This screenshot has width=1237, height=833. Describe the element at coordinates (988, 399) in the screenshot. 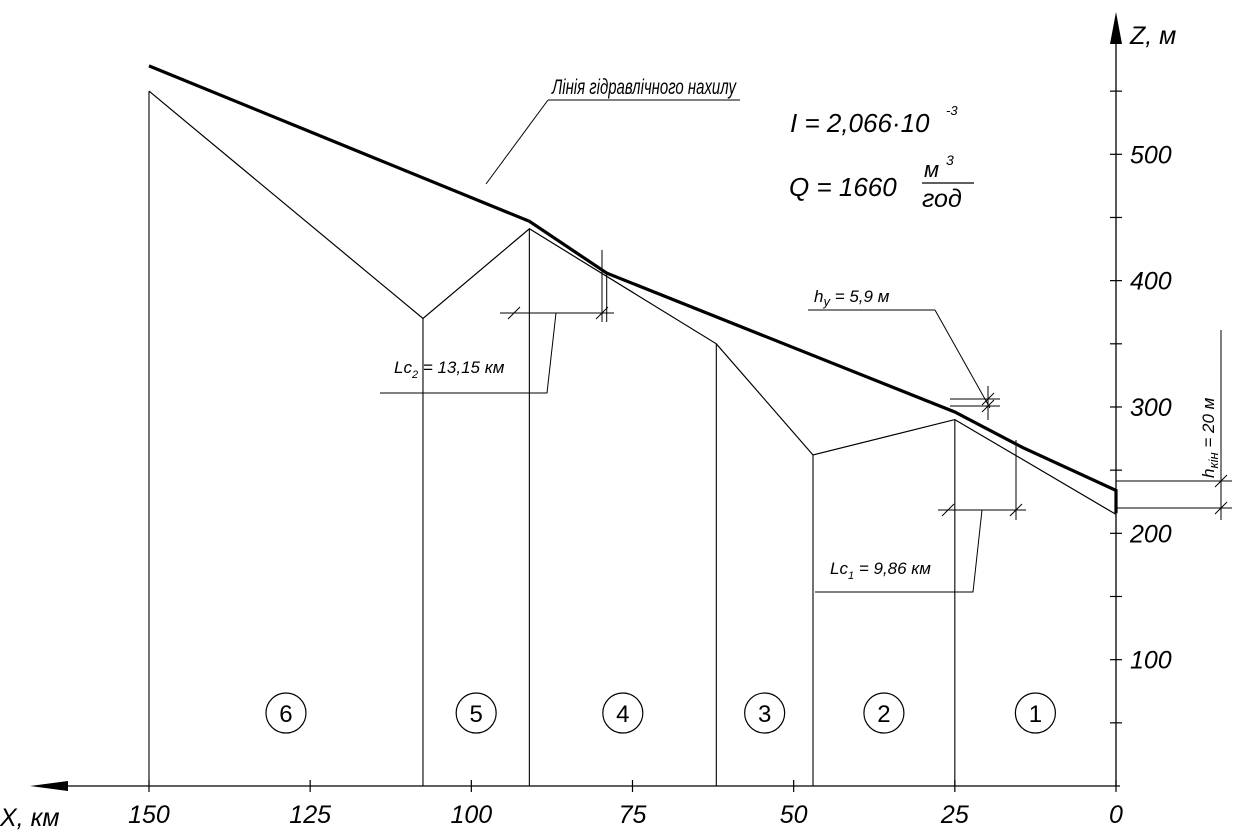

I see `hy-tick-top` at that location.